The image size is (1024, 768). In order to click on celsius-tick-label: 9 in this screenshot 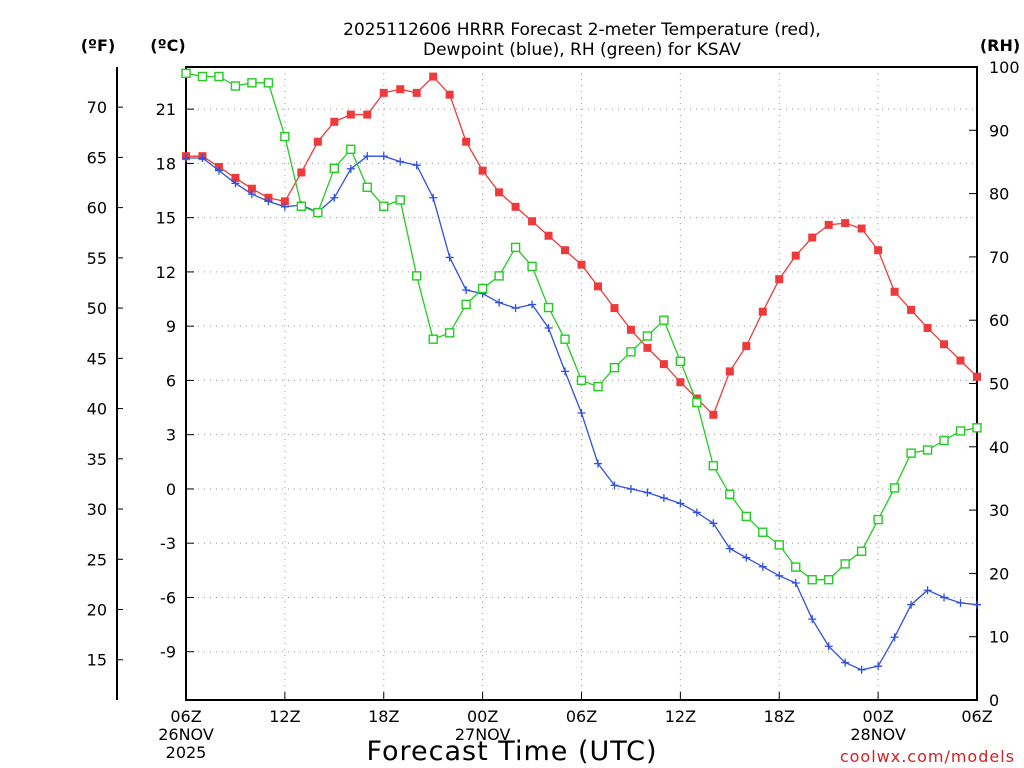, I will do `click(171, 326)`.